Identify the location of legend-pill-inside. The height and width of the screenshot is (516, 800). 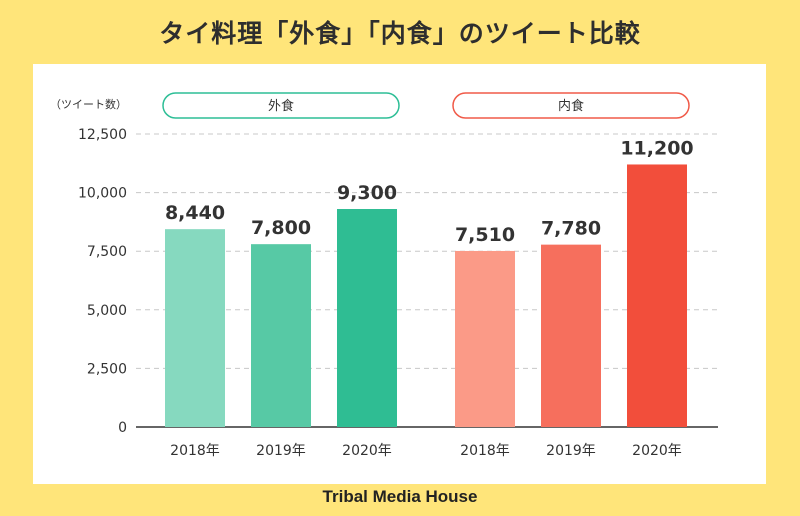
(571, 105).